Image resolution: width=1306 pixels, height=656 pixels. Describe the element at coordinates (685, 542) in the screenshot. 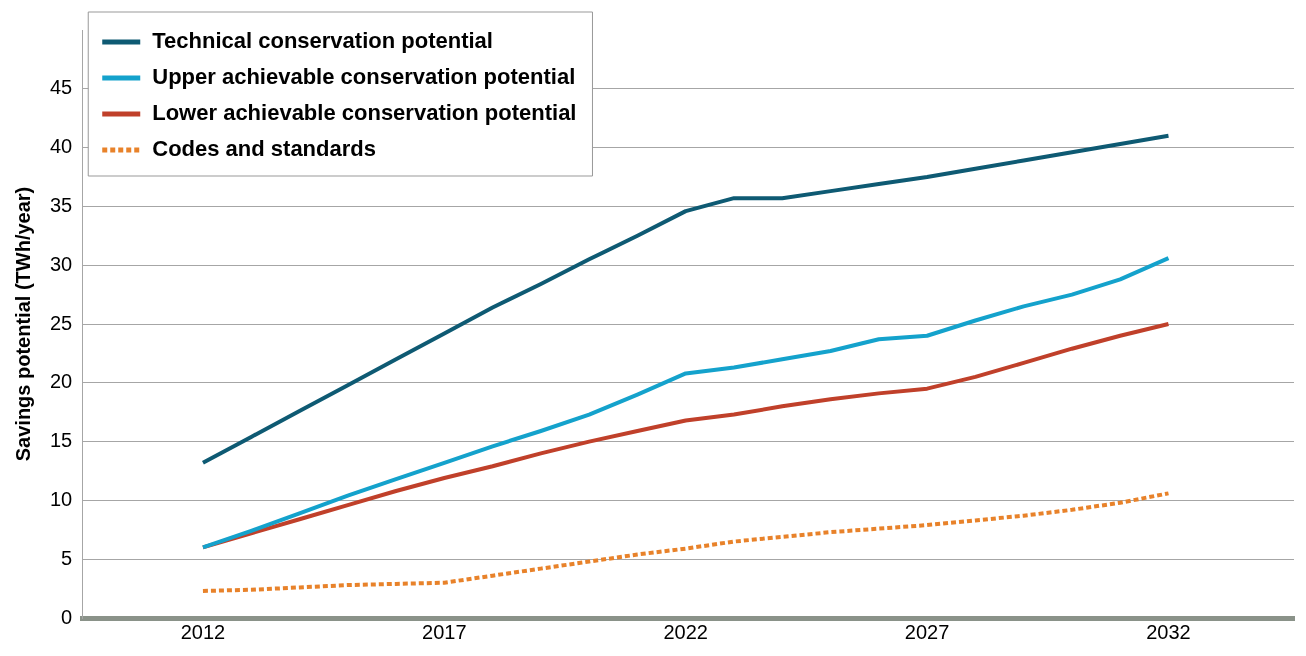

I see `line-series` at that location.